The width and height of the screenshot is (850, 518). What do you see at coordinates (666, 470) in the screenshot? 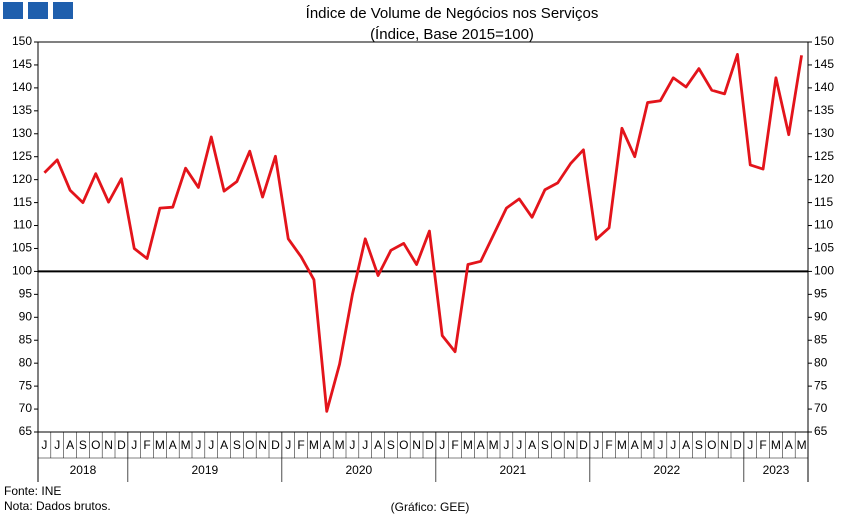
I see `group-label: 2022` at bounding box center [666, 470].